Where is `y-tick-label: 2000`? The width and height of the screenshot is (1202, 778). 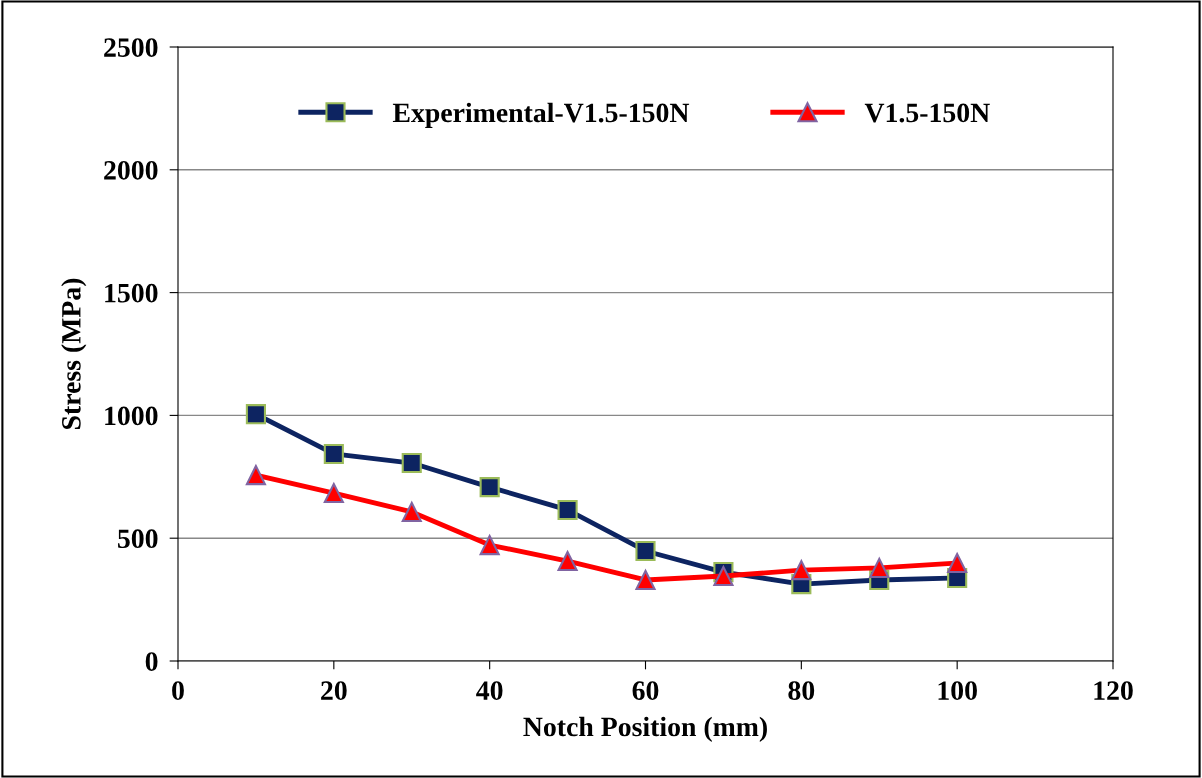
y-tick-label: 2000 is located at coordinates (131, 170).